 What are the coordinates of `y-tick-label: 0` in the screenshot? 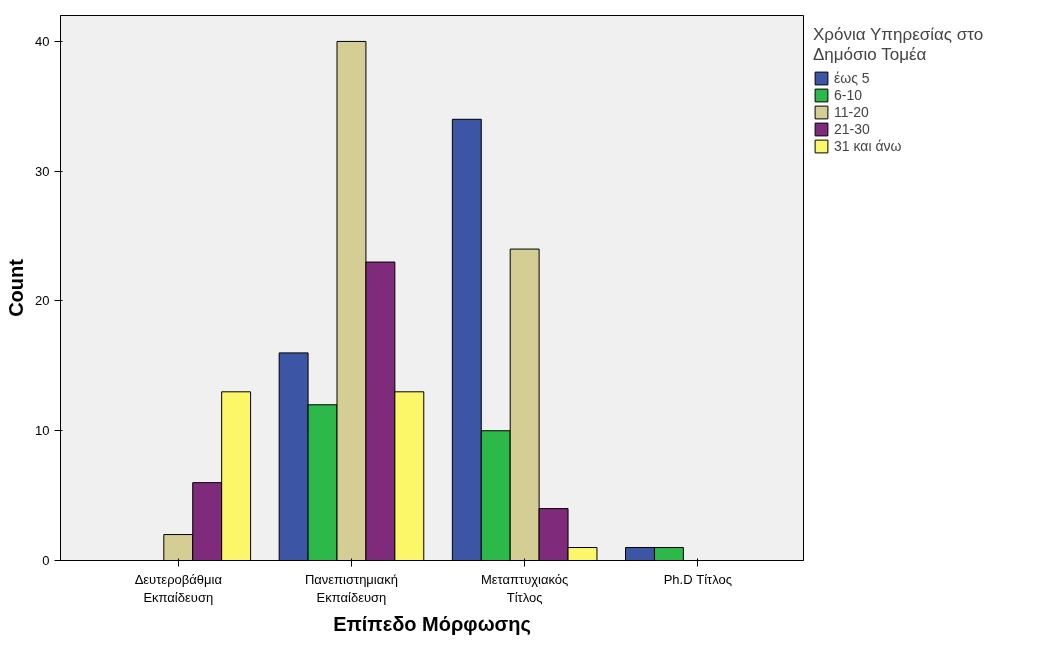 It's located at (46, 560).